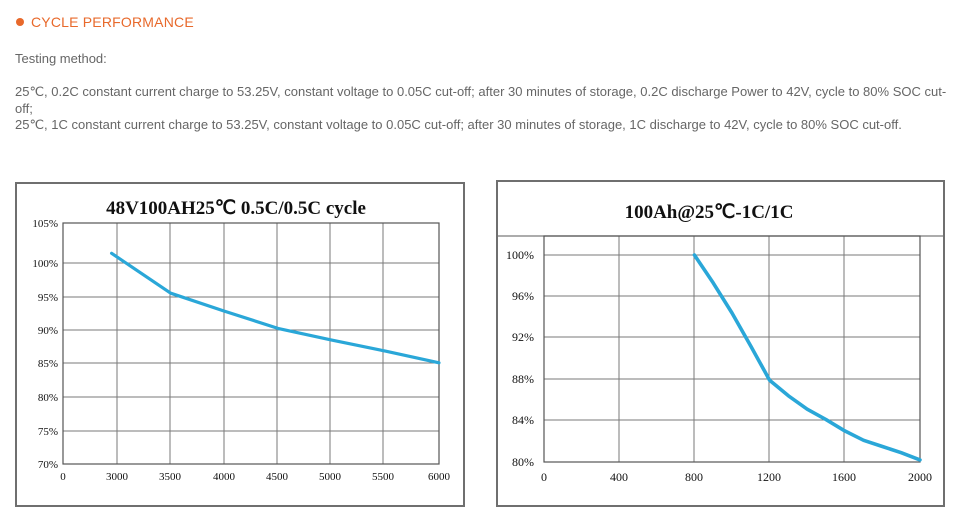  Describe the element at coordinates (330, 477) in the screenshot. I see `chart-1-x-tick: 5000` at that location.